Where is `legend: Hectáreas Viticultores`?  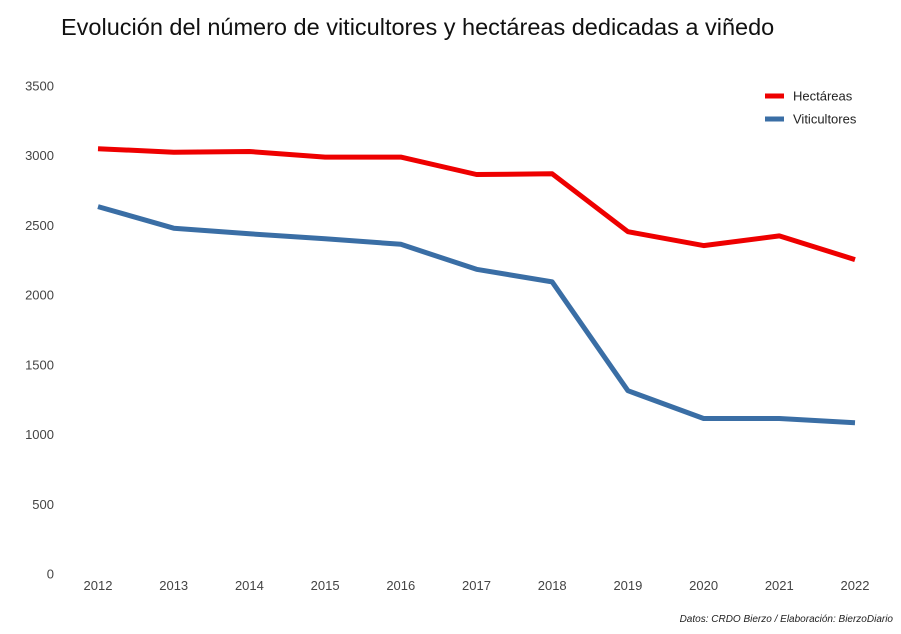
legend: Hectáreas Viticultores is located at coordinates (811, 108).